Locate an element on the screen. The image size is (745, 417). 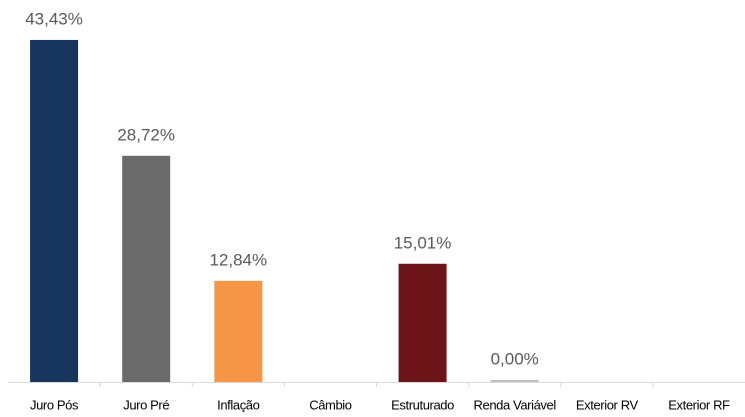
x-tick-label: Juro Pós is located at coordinates (54, 404).